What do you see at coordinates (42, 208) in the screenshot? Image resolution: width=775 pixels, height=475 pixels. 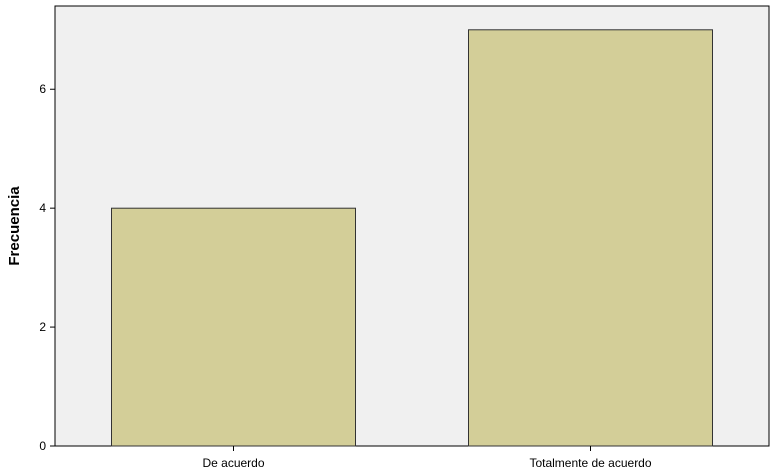 I see `y-tick-label: 4` at bounding box center [42, 208].